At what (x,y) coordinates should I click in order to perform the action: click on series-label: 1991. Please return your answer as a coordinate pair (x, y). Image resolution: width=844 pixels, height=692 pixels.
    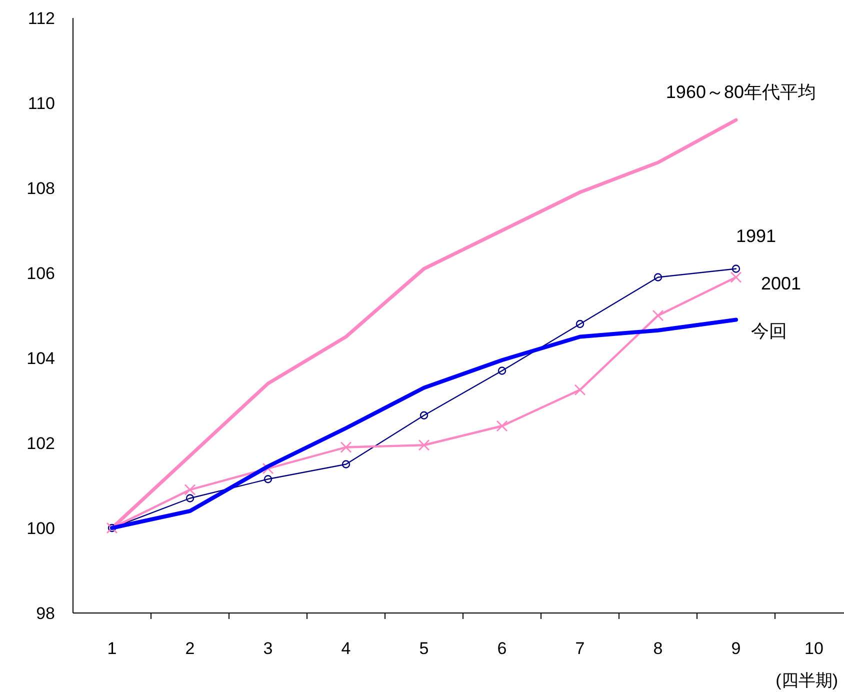
    Looking at the image, I should click on (756, 236).